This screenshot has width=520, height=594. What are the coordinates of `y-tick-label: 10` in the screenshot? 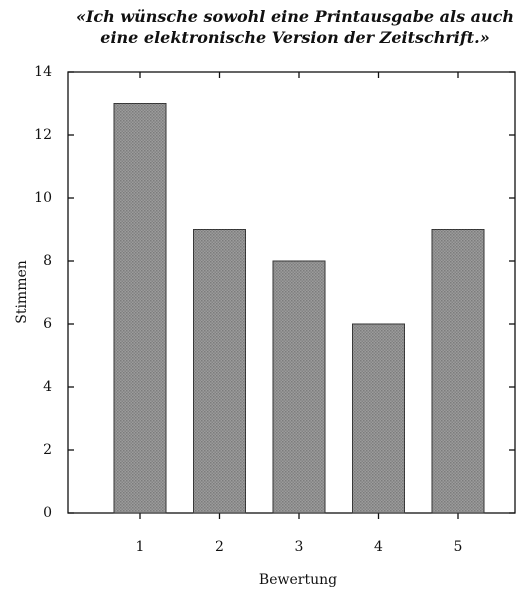 It's located at (43, 198).